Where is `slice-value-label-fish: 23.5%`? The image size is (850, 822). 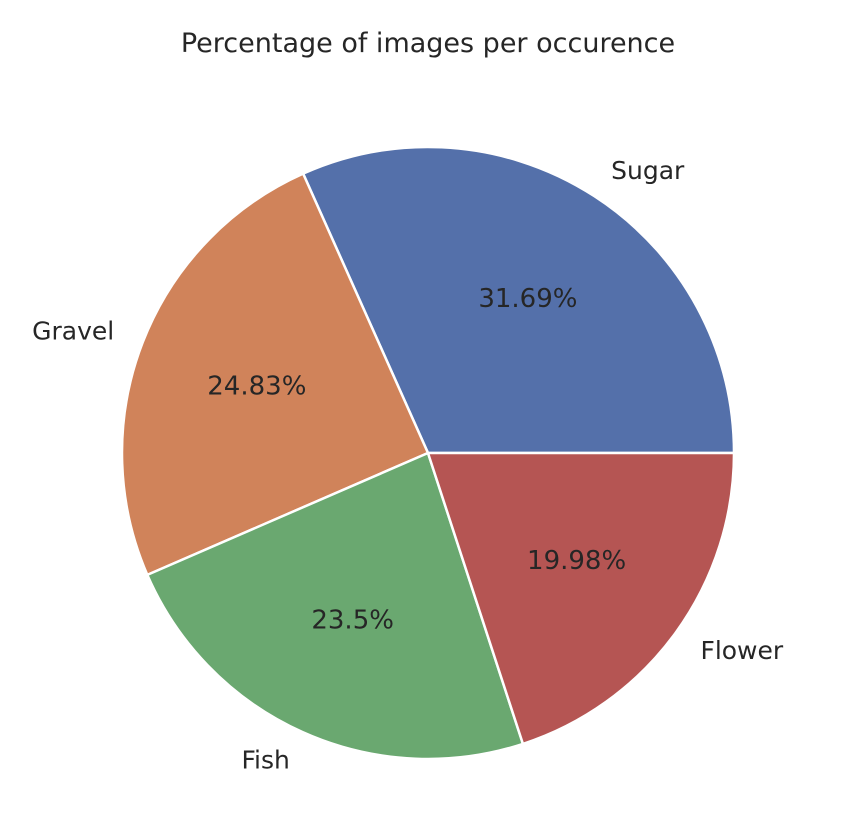
slice-value-label-fish: 23.5% is located at coordinates (352, 620).